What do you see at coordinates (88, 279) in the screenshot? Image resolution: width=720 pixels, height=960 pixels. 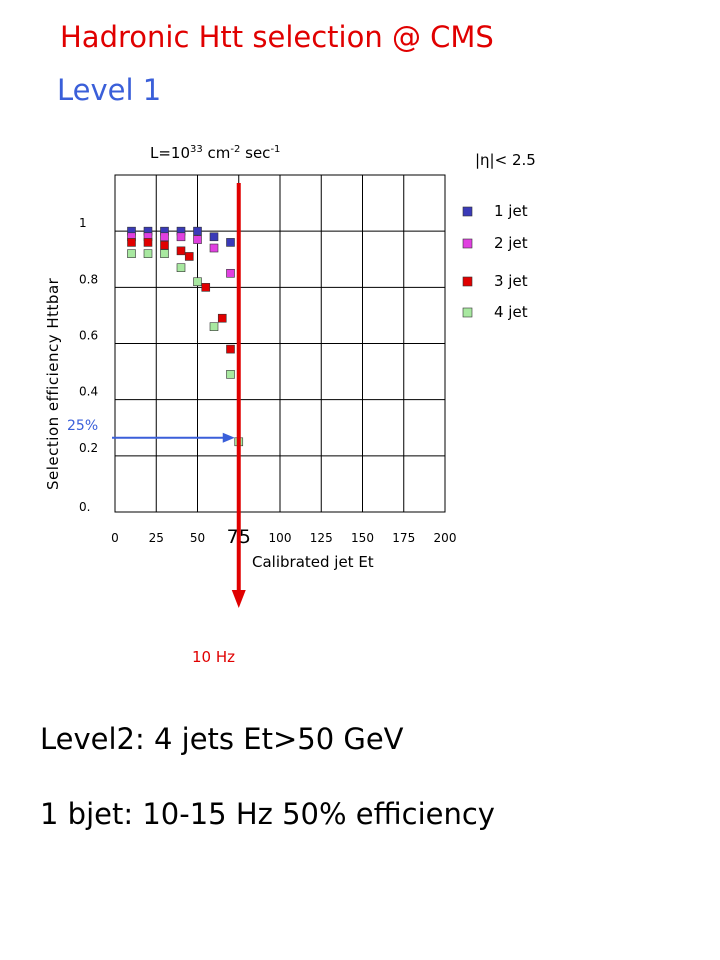 I see `y-tick-label: 0.8` at bounding box center [88, 279].